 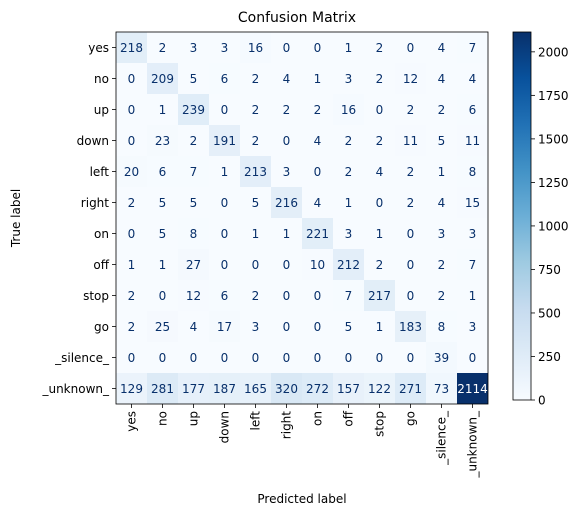 What do you see at coordinates (472, 203) in the screenshot?
I see `cell-value-label: 15` at bounding box center [472, 203].